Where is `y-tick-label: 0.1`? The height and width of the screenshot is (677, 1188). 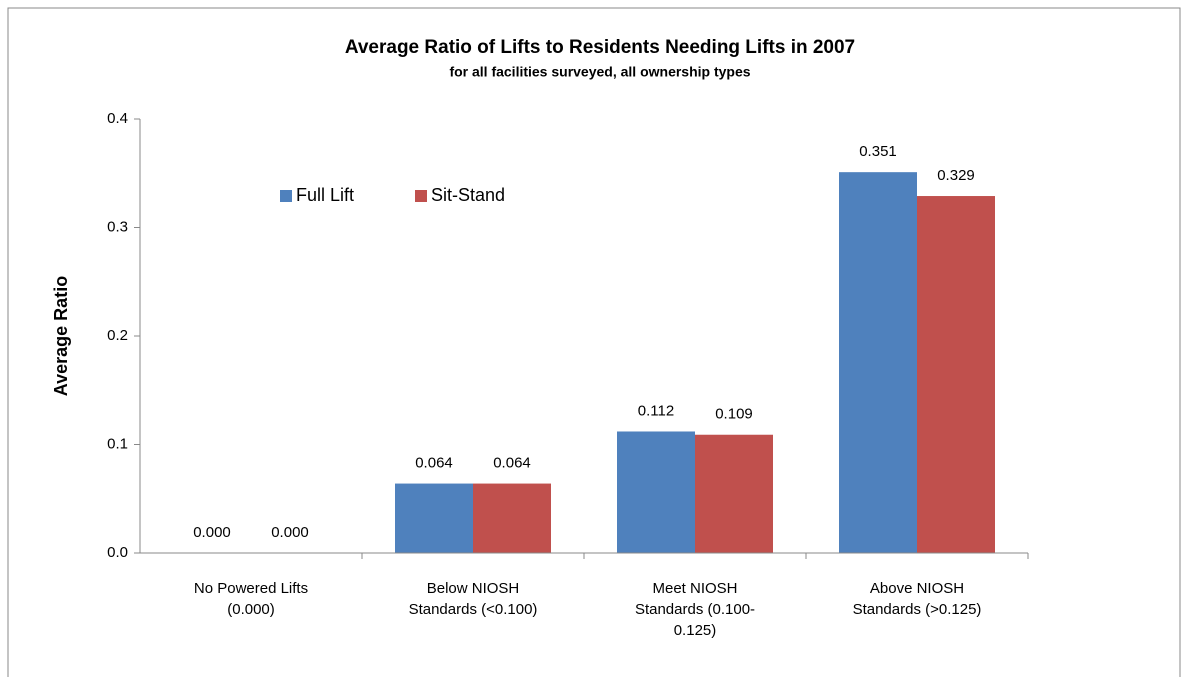
y-tick-label: 0.1 is located at coordinates (117, 443).